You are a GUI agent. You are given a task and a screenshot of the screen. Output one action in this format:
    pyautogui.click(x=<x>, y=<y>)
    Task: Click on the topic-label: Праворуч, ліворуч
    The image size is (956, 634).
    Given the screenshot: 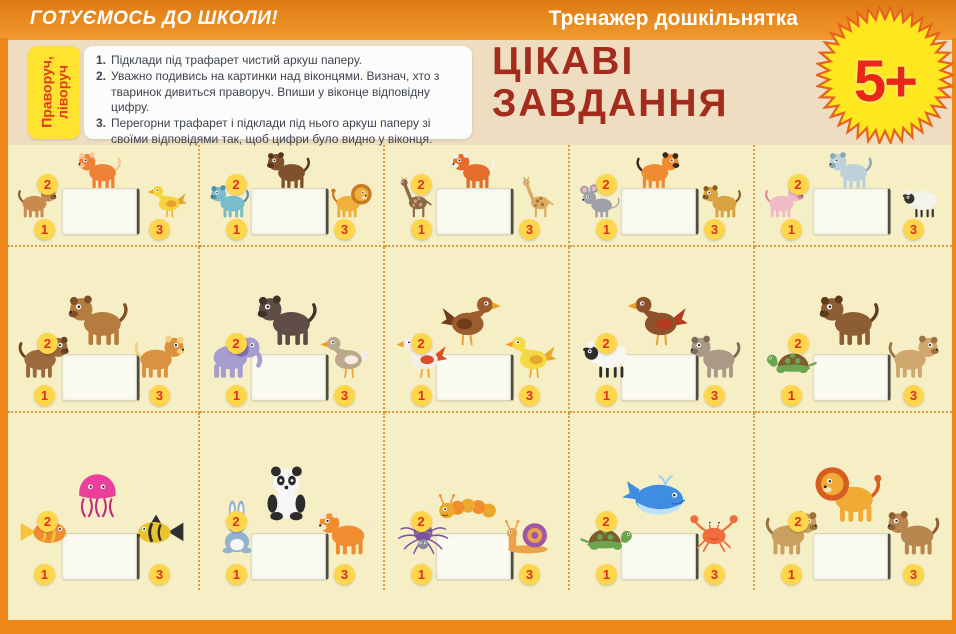 What is the action you would take?
    pyautogui.click(x=54, y=92)
    